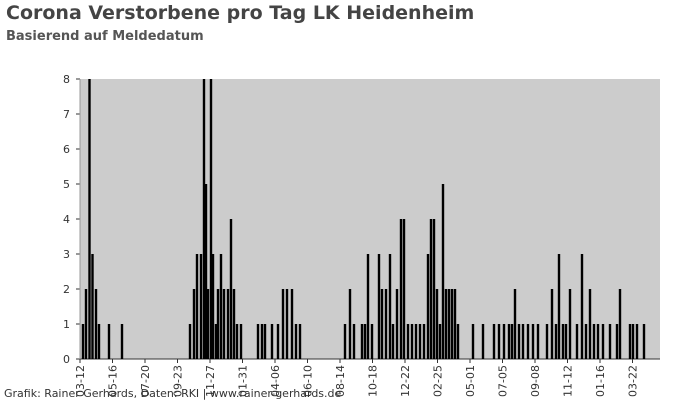 The width and height of the screenshot is (700, 400). I want to click on y-tick-label: 0, so click(66, 359).